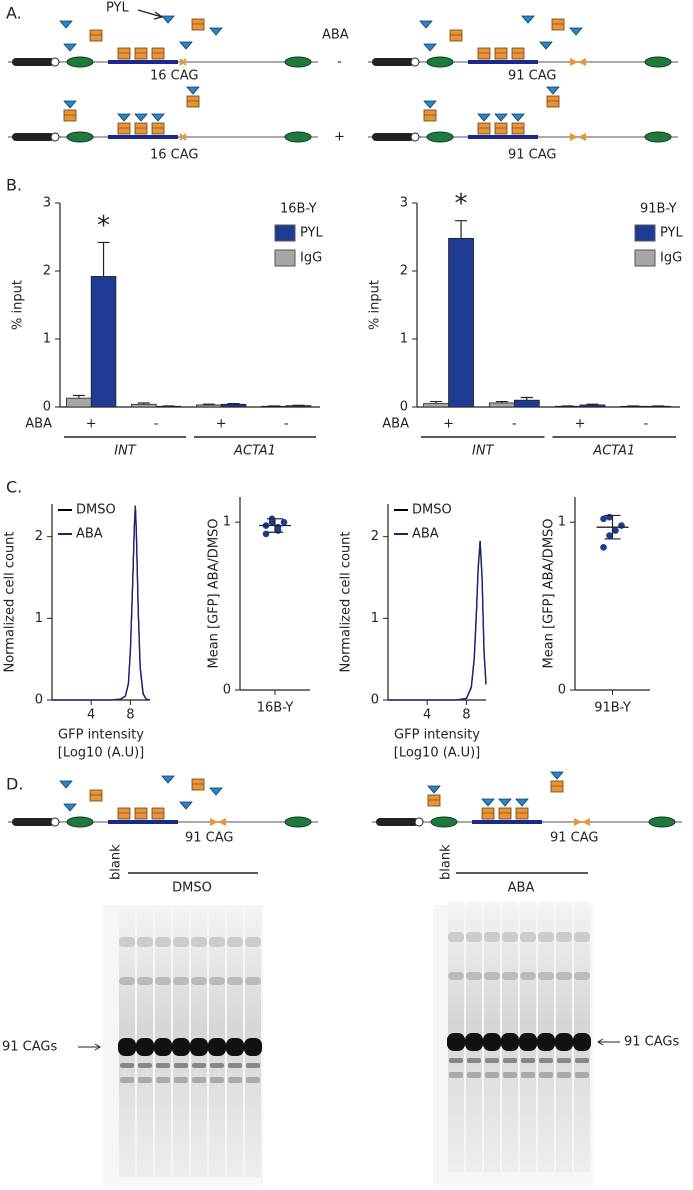  What do you see at coordinates (47, 203) in the screenshot?
I see `y-tick-label: 3` at bounding box center [47, 203].